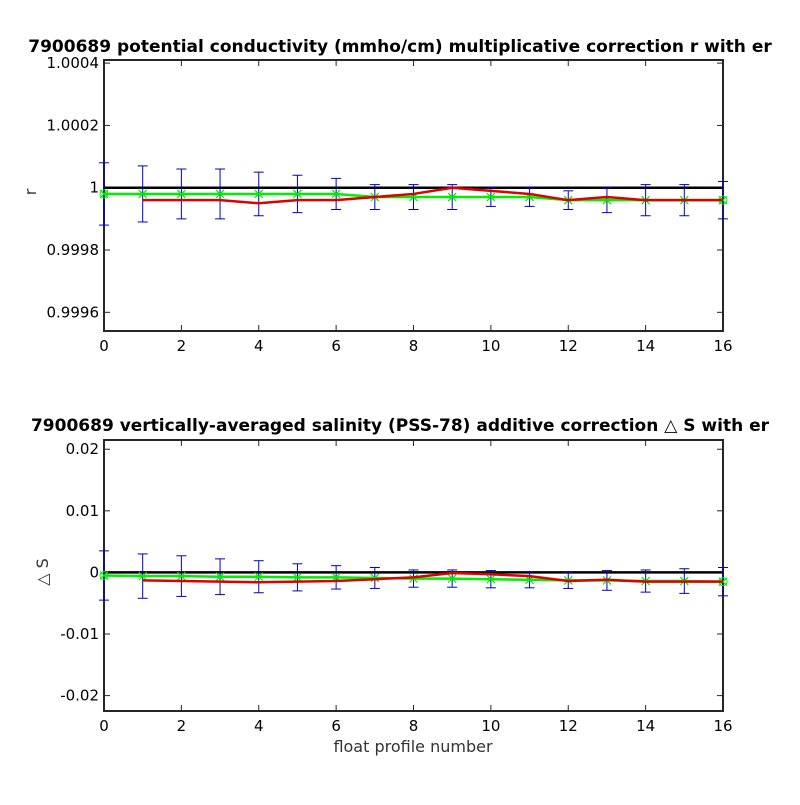  I want to click on y-tick-label: 1.0002, so click(73, 125).